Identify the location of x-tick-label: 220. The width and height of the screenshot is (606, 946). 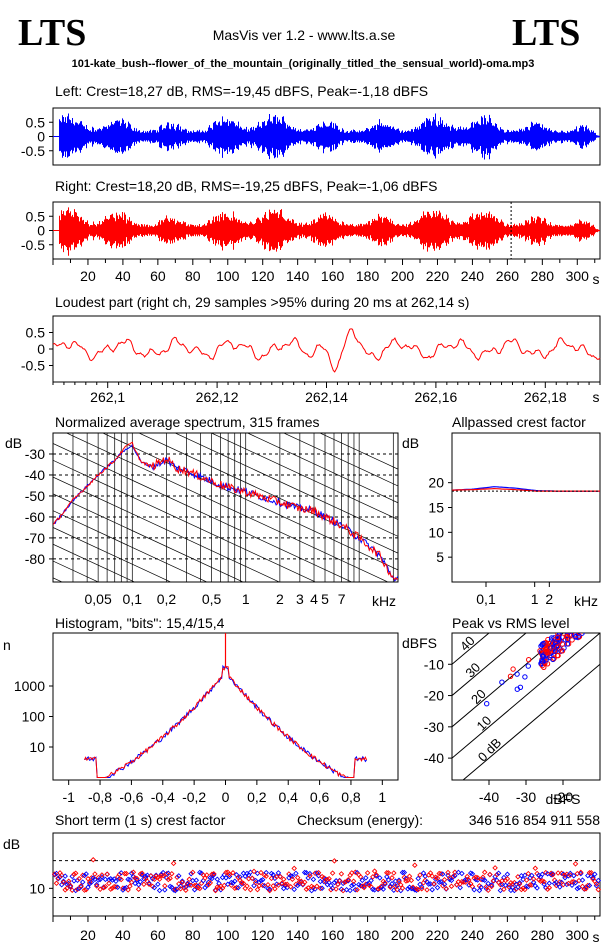
(438, 276).